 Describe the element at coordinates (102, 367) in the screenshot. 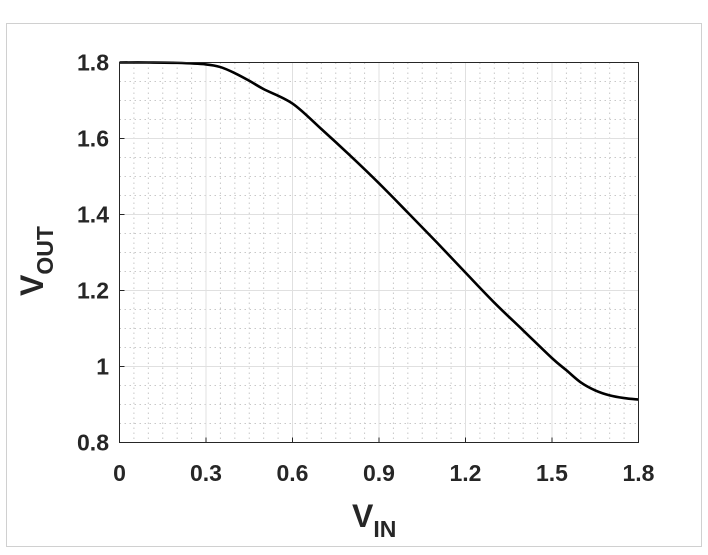

I see `y-tick-label: 1` at that location.